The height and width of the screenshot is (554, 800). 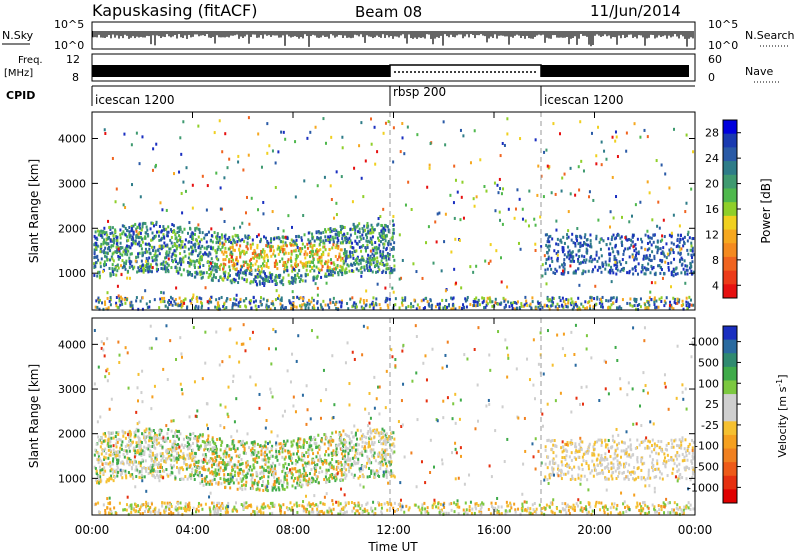 What do you see at coordinates (18, 73) in the screenshot?
I see `freq-left-label-2: [MHz]` at bounding box center [18, 73].